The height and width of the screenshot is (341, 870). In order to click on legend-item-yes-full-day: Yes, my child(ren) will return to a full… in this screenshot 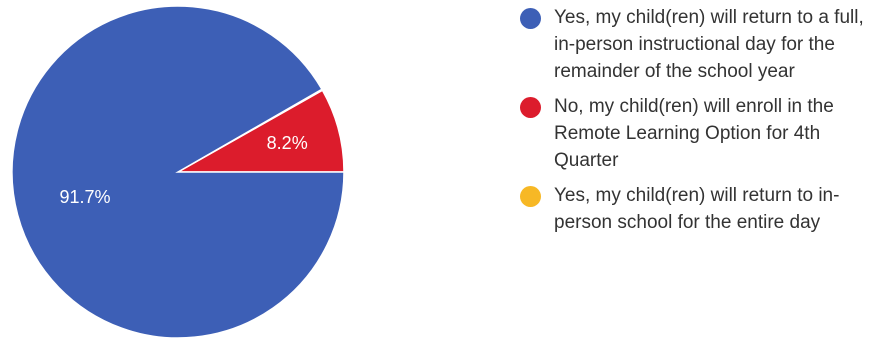, I will do `click(692, 44)`.